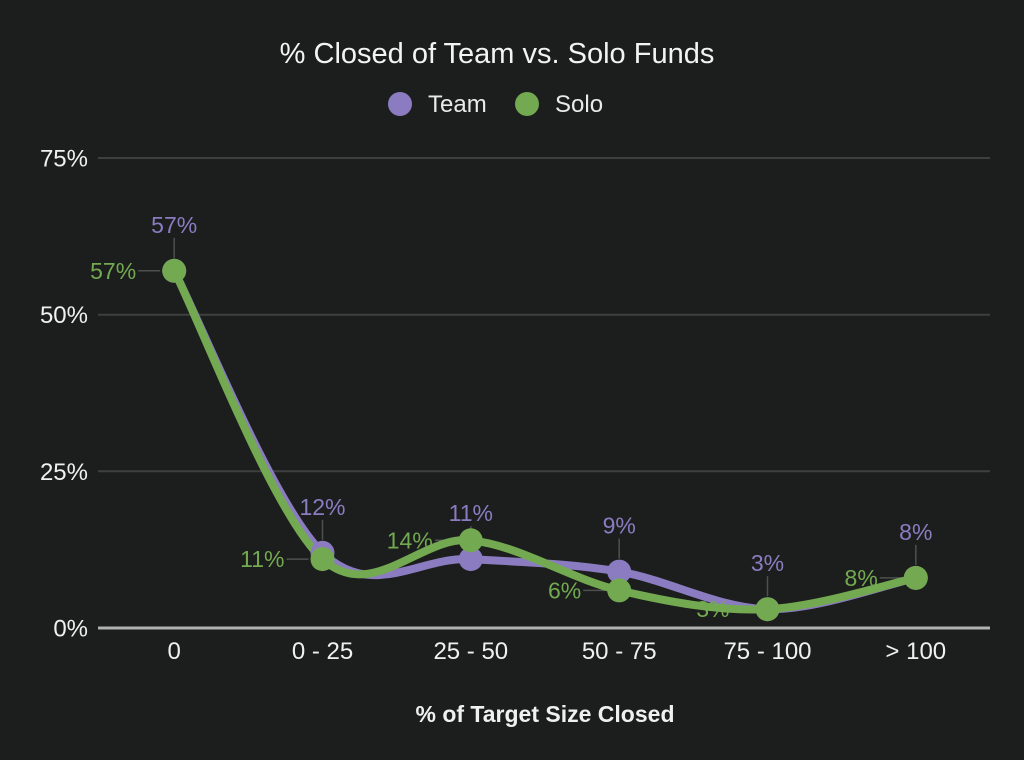 The height and width of the screenshot is (760, 1024). What do you see at coordinates (64, 315) in the screenshot?
I see `y-tick-label: 50%` at bounding box center [64, 315].